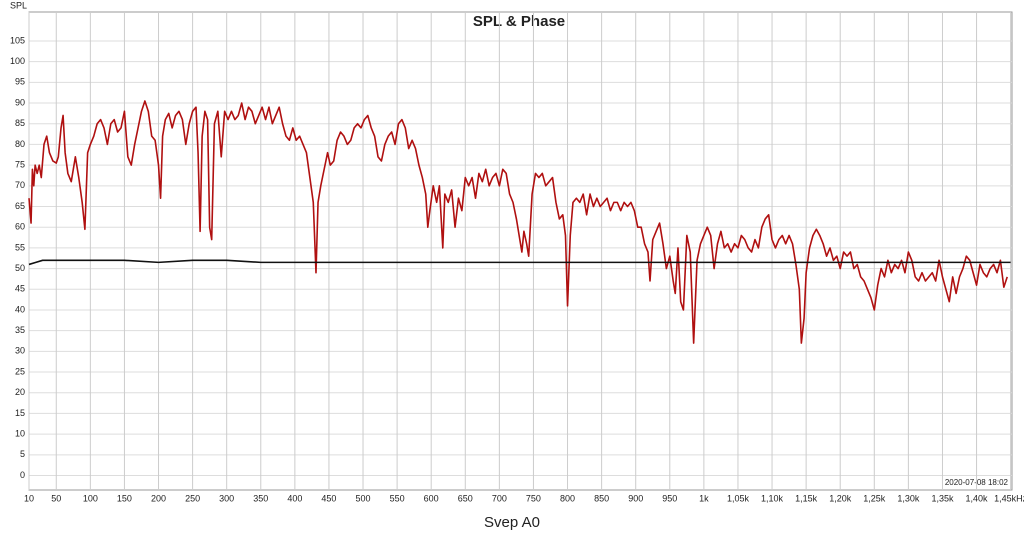 This screenshot has width=1024, height=535. Describe the element at coordinates (499, 498) in the screenshot. I see `x-tick-label: 700` at that location.